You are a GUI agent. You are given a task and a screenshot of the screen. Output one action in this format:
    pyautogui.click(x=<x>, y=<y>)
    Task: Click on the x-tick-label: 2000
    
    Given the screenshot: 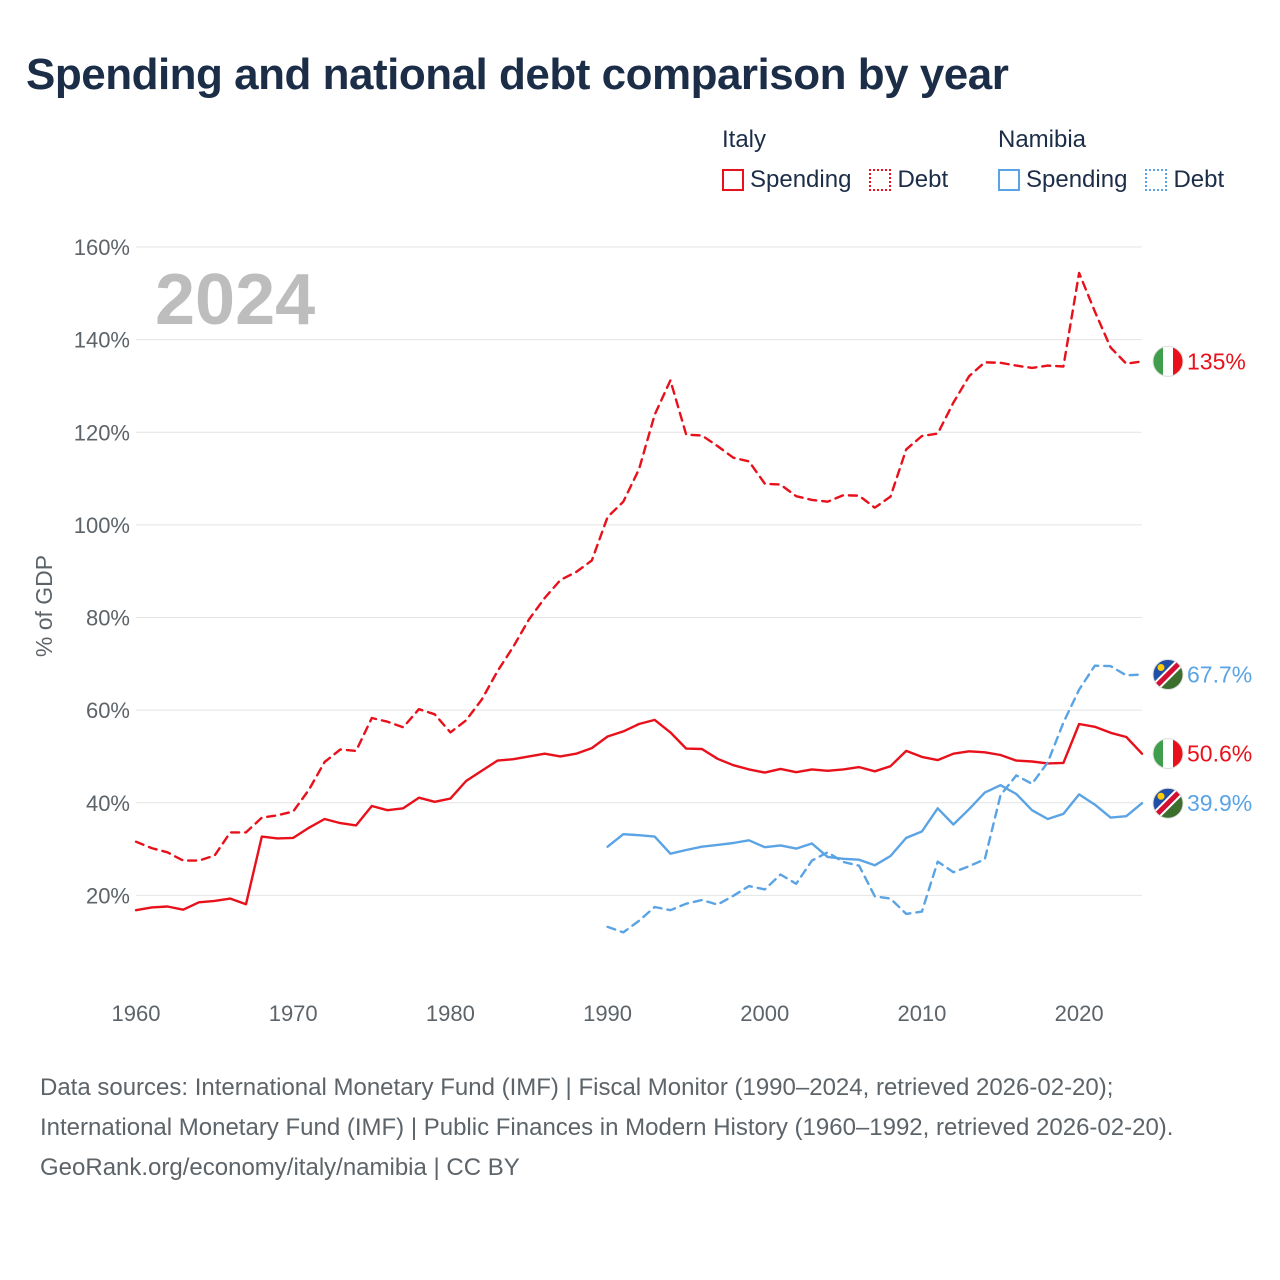 What is the action you would take?
    pyautogui.click(x=764, y=1013)
    